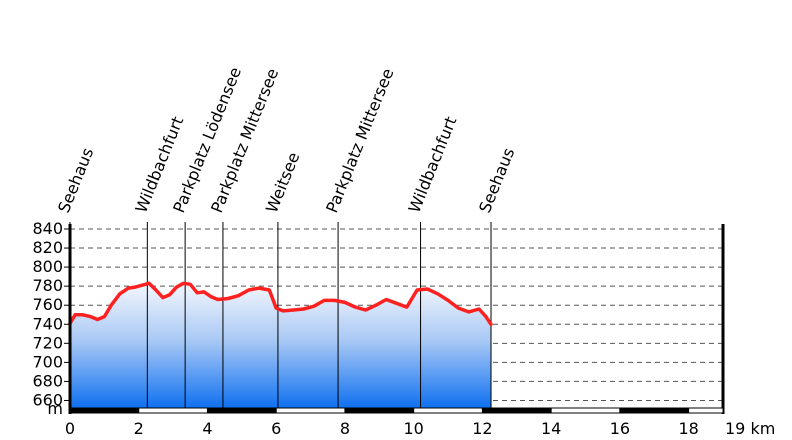  What do you see at coordinates (282, 183) in the screenshot?
I see `waypoint-label: Weitsee` at bounding box center [282, 183].